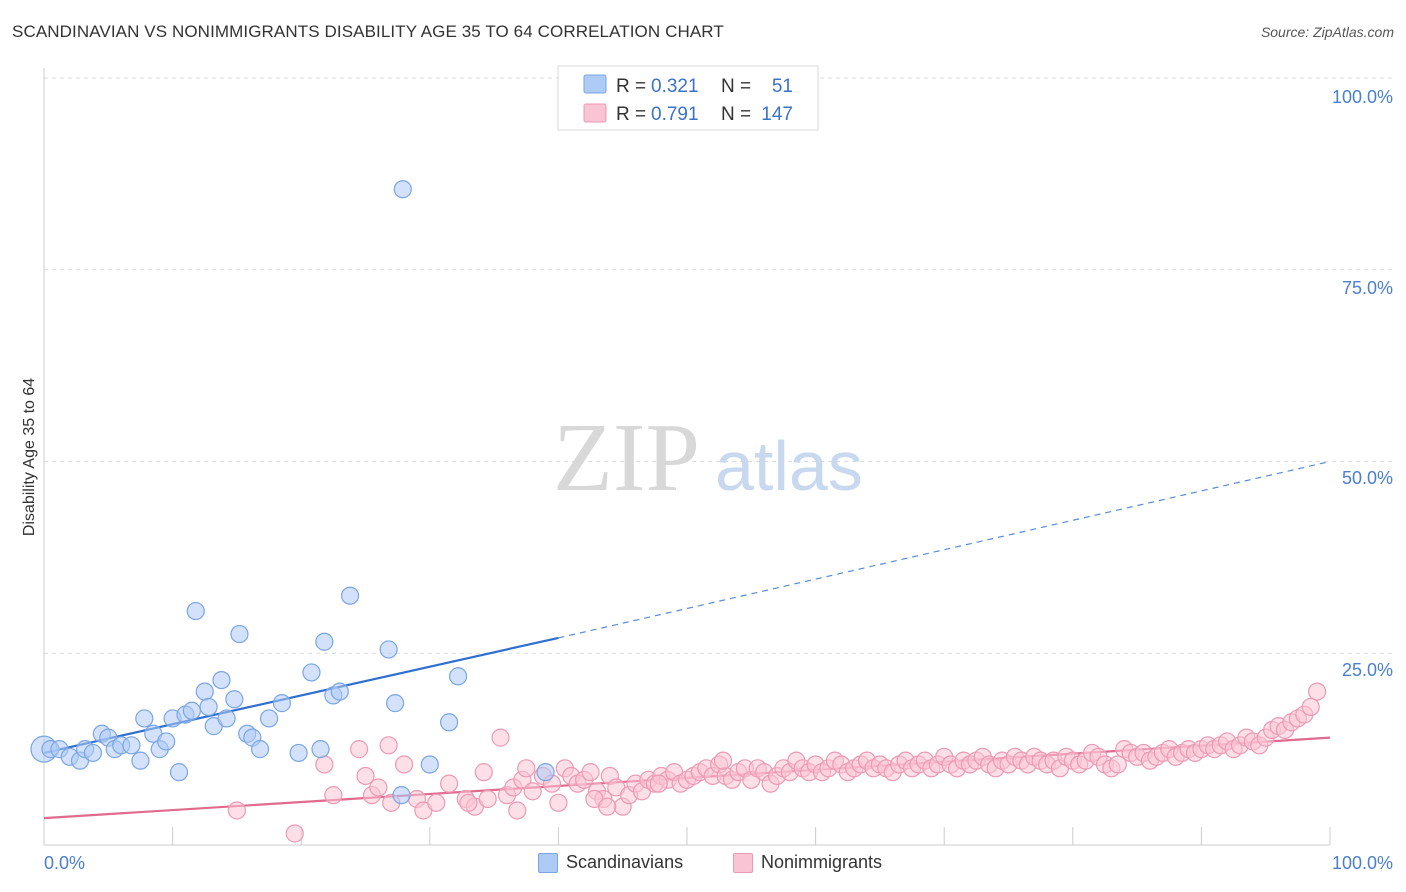 The width and height of the screenshot is (1406, 892). What do you see at coordinates (782, 86) in the screenshot?
I see `legend-n-value-1: 51` at bounding box center [782, 86].